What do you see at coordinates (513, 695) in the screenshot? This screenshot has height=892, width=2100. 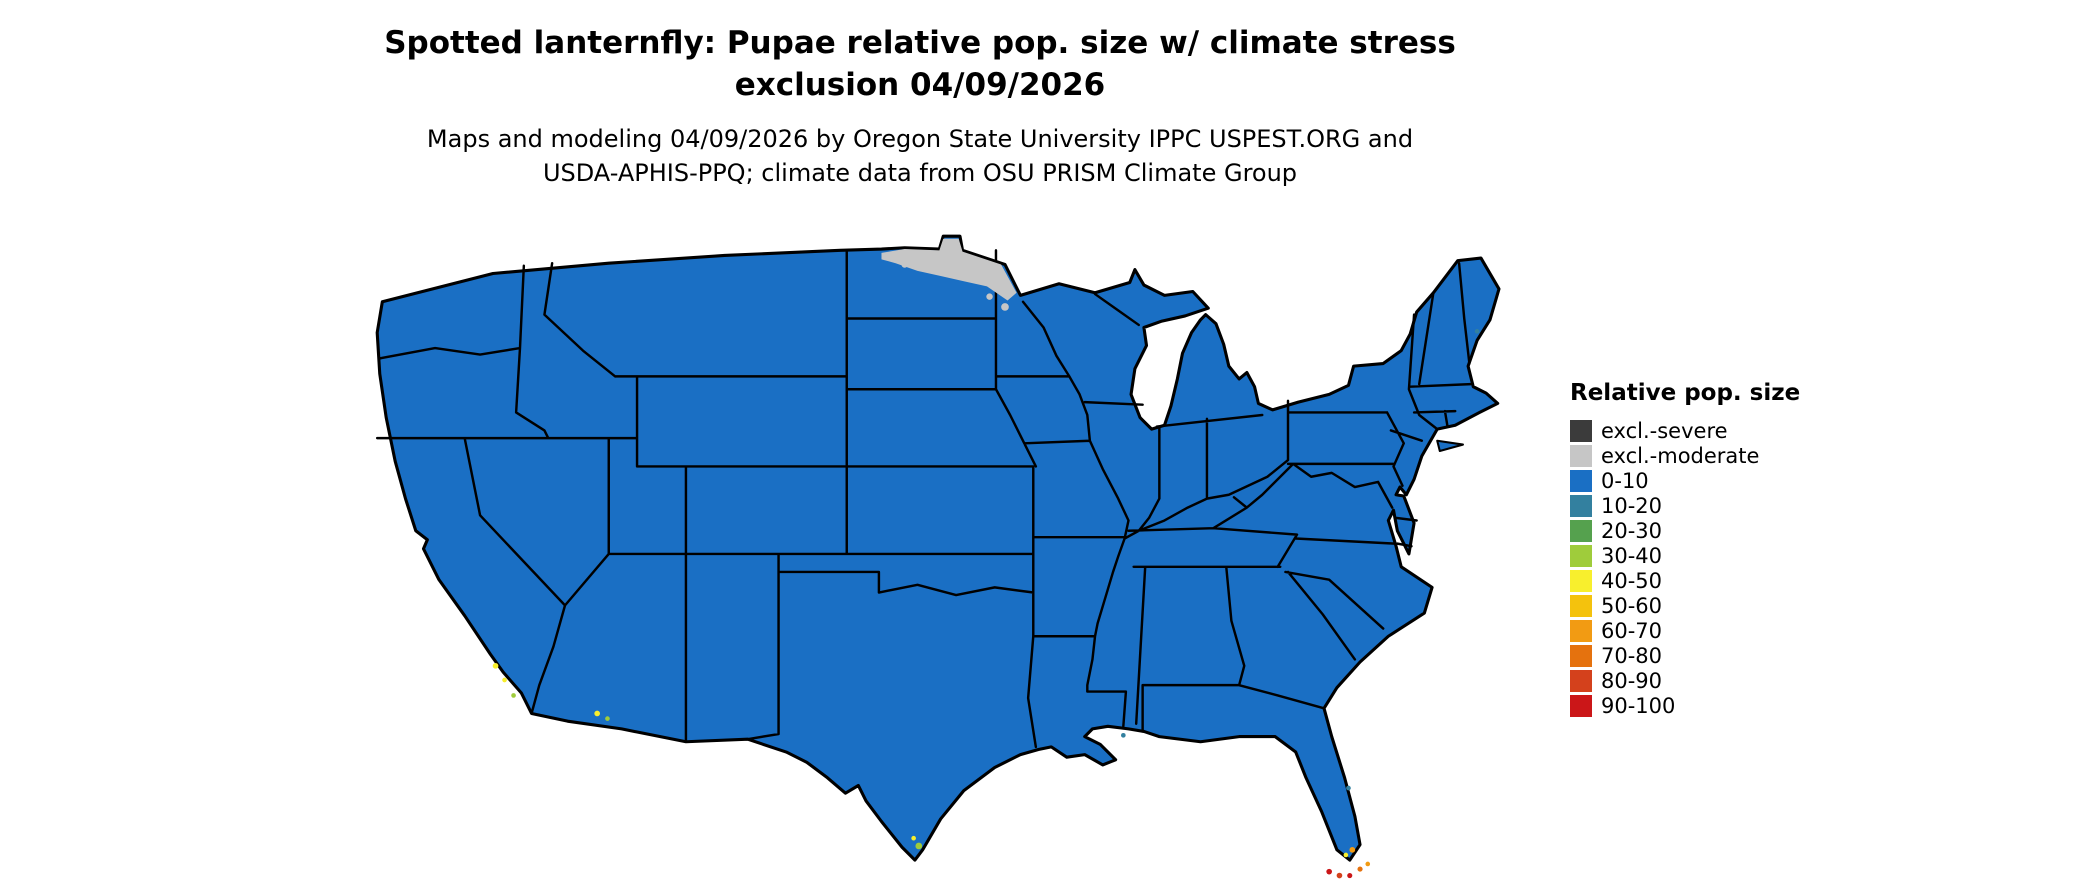 I see `speck-socal-yellowgreen` at bounding box center [513, 695].